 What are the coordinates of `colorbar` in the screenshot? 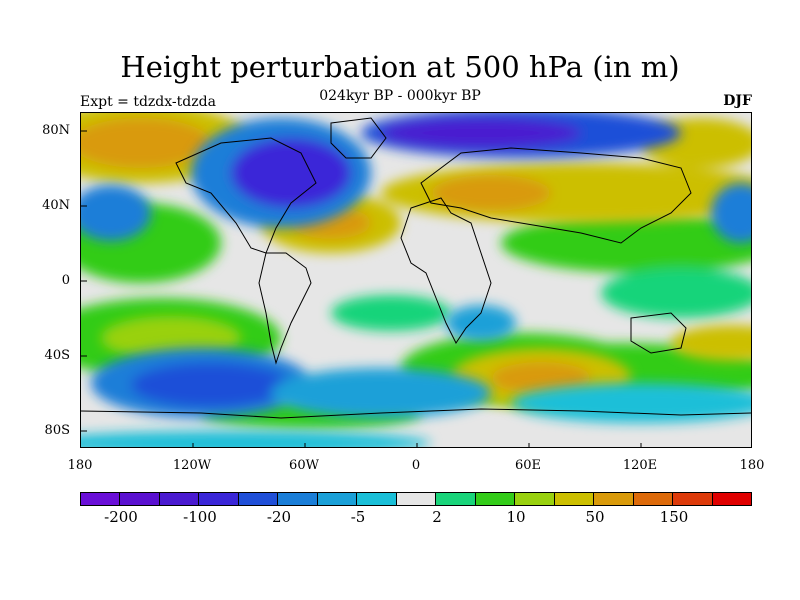 It's located at (416, 499).